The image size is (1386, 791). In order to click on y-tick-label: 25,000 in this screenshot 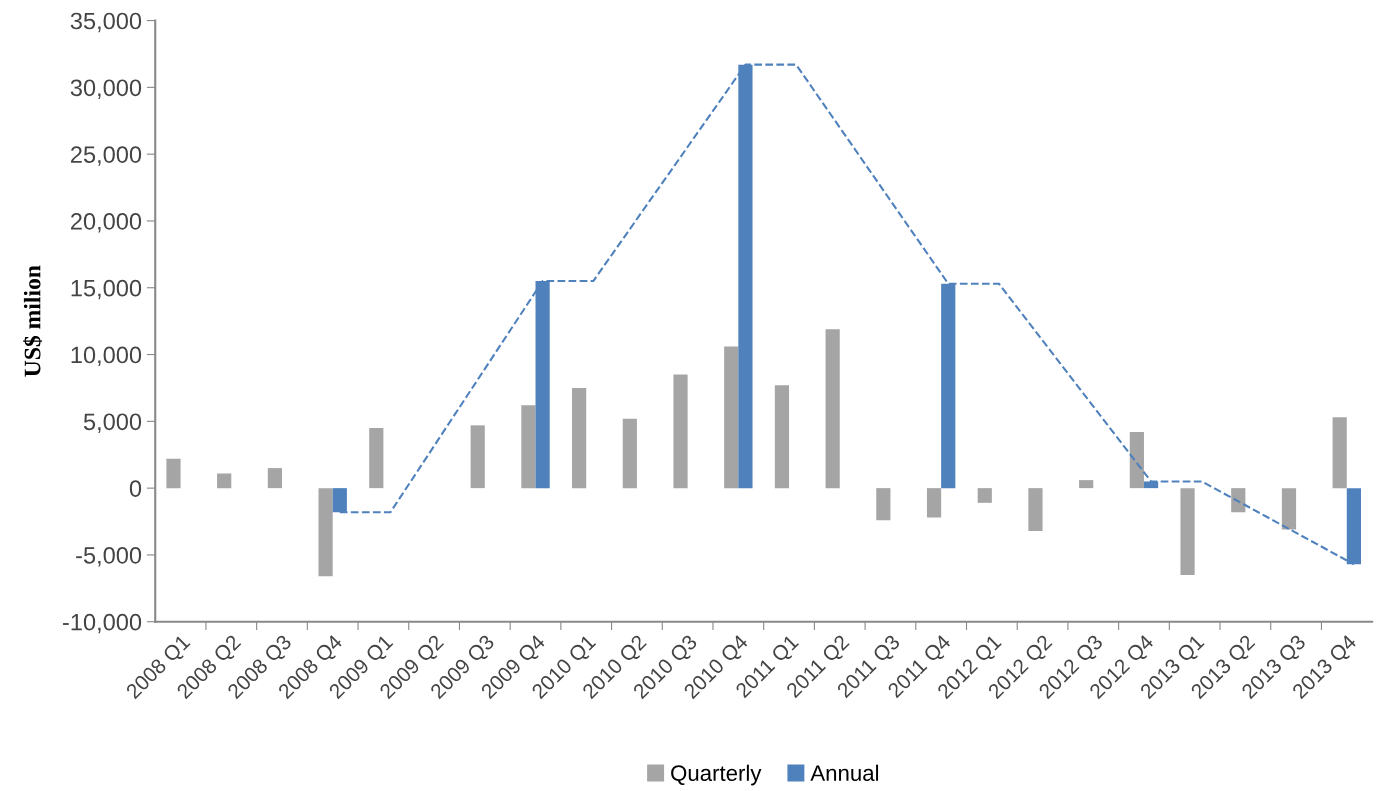, I will do `click(106, 156)`.